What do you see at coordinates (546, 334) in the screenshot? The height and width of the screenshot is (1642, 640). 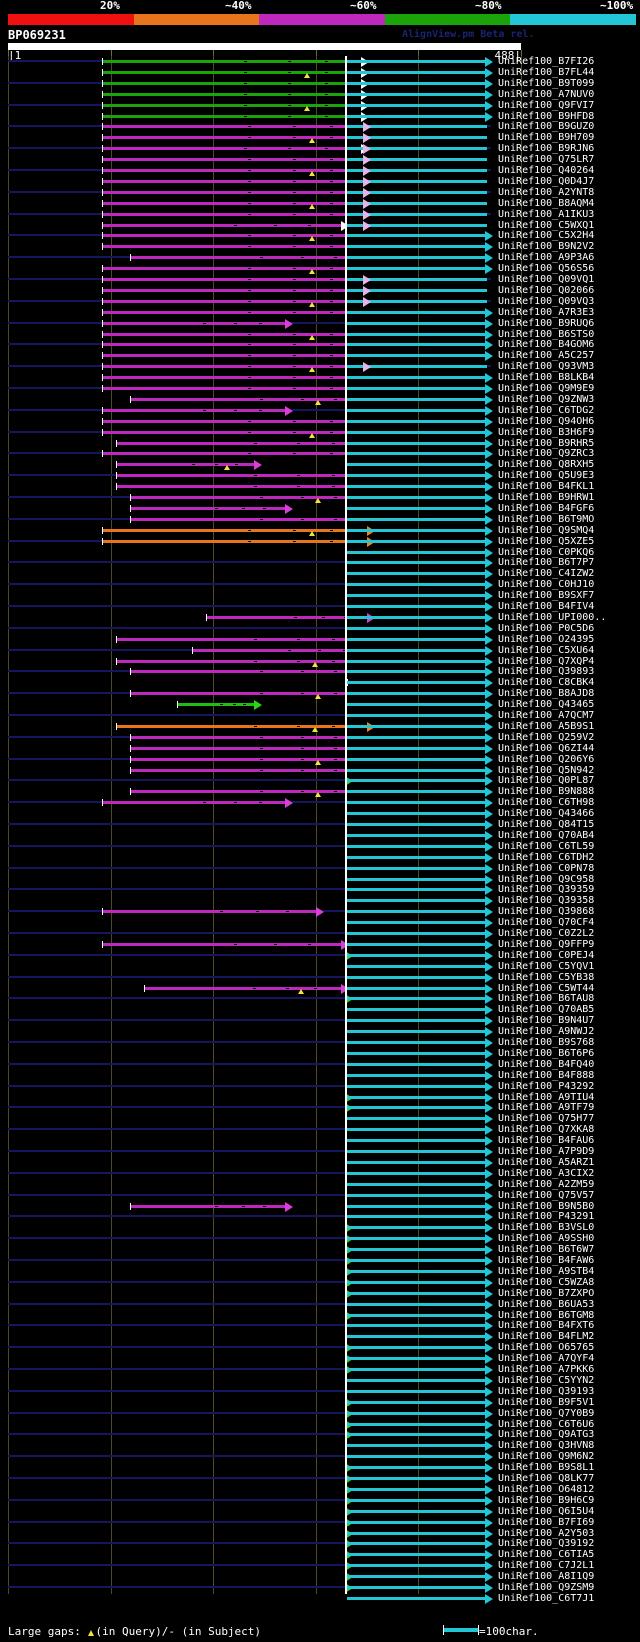 I see `hit-label: UniRef100_B6STS0` at bounding box center [546, 334].